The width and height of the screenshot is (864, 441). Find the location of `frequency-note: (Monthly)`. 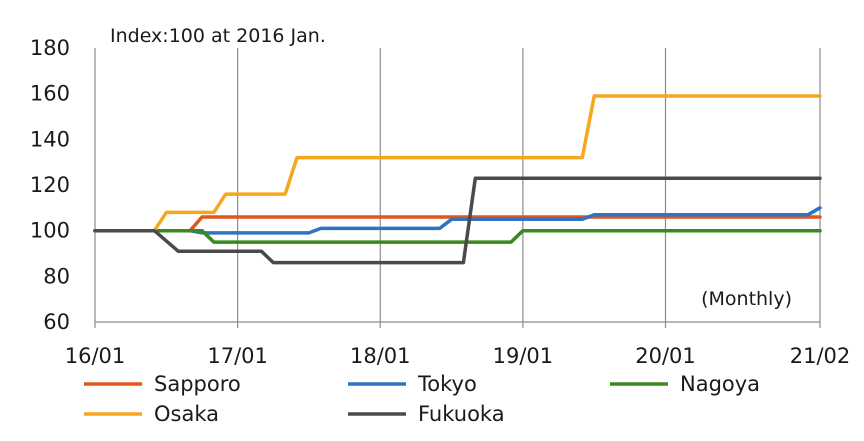

frequency-note: (Monthly) is located at coordinates (746, 299).